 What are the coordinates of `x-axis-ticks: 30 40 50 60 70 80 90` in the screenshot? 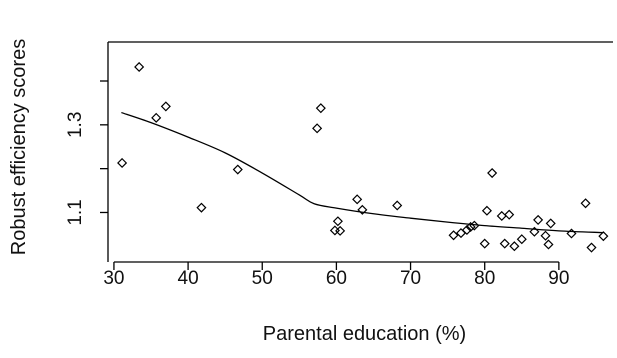 It's located at (336, 275).